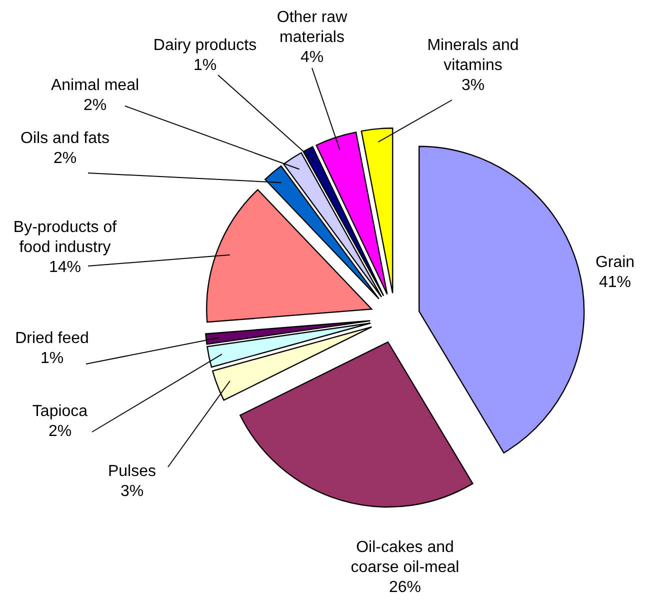 The width and height of the screenshot is (658, 604). Describe the element at coordinates (60, 411) in the screenshot. I see `slice-label: Tapioca` at that location.